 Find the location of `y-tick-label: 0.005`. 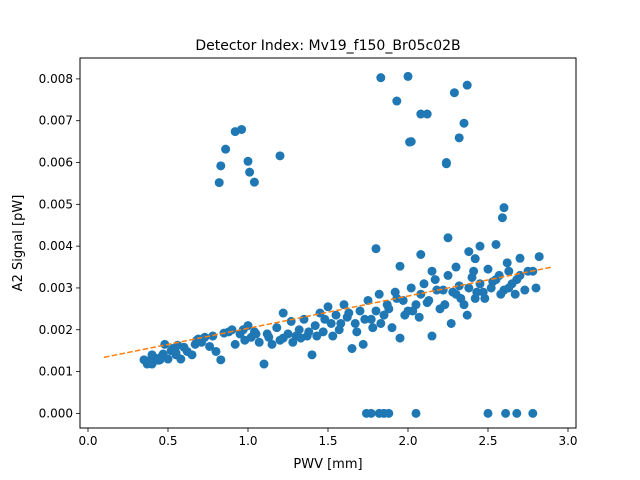

y-tick-label: 0.005 is located at coordinates (56, 204).